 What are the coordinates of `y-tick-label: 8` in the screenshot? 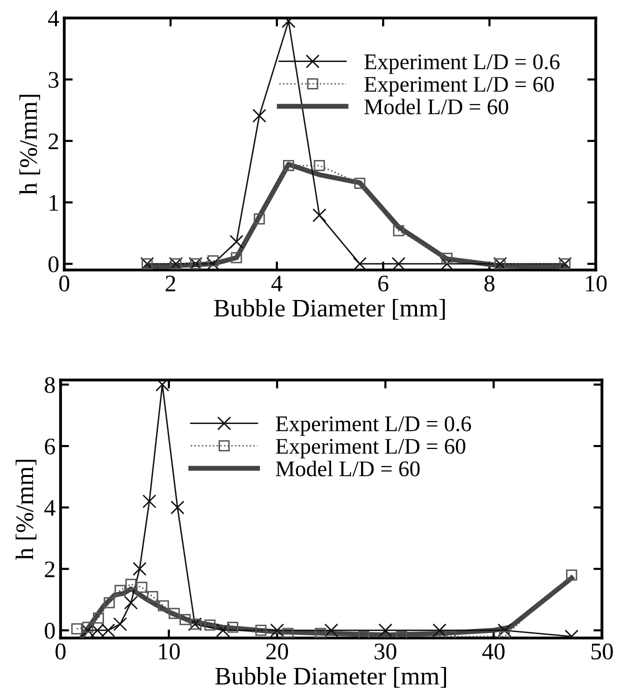 It's located at (49, 385).